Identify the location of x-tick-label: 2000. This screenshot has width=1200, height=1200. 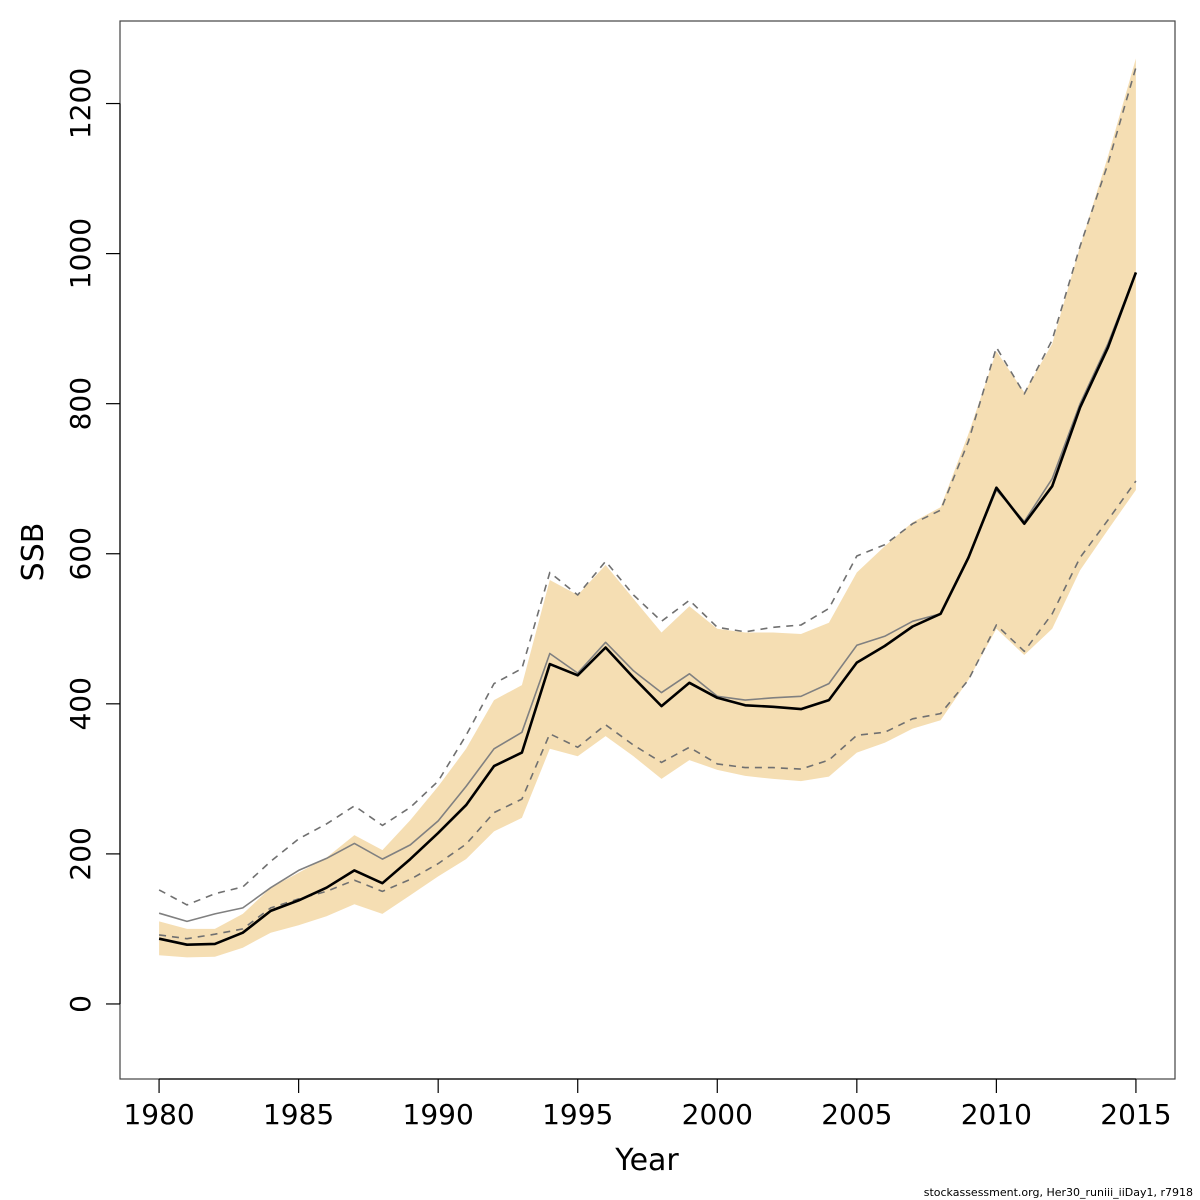
(717, 1114).